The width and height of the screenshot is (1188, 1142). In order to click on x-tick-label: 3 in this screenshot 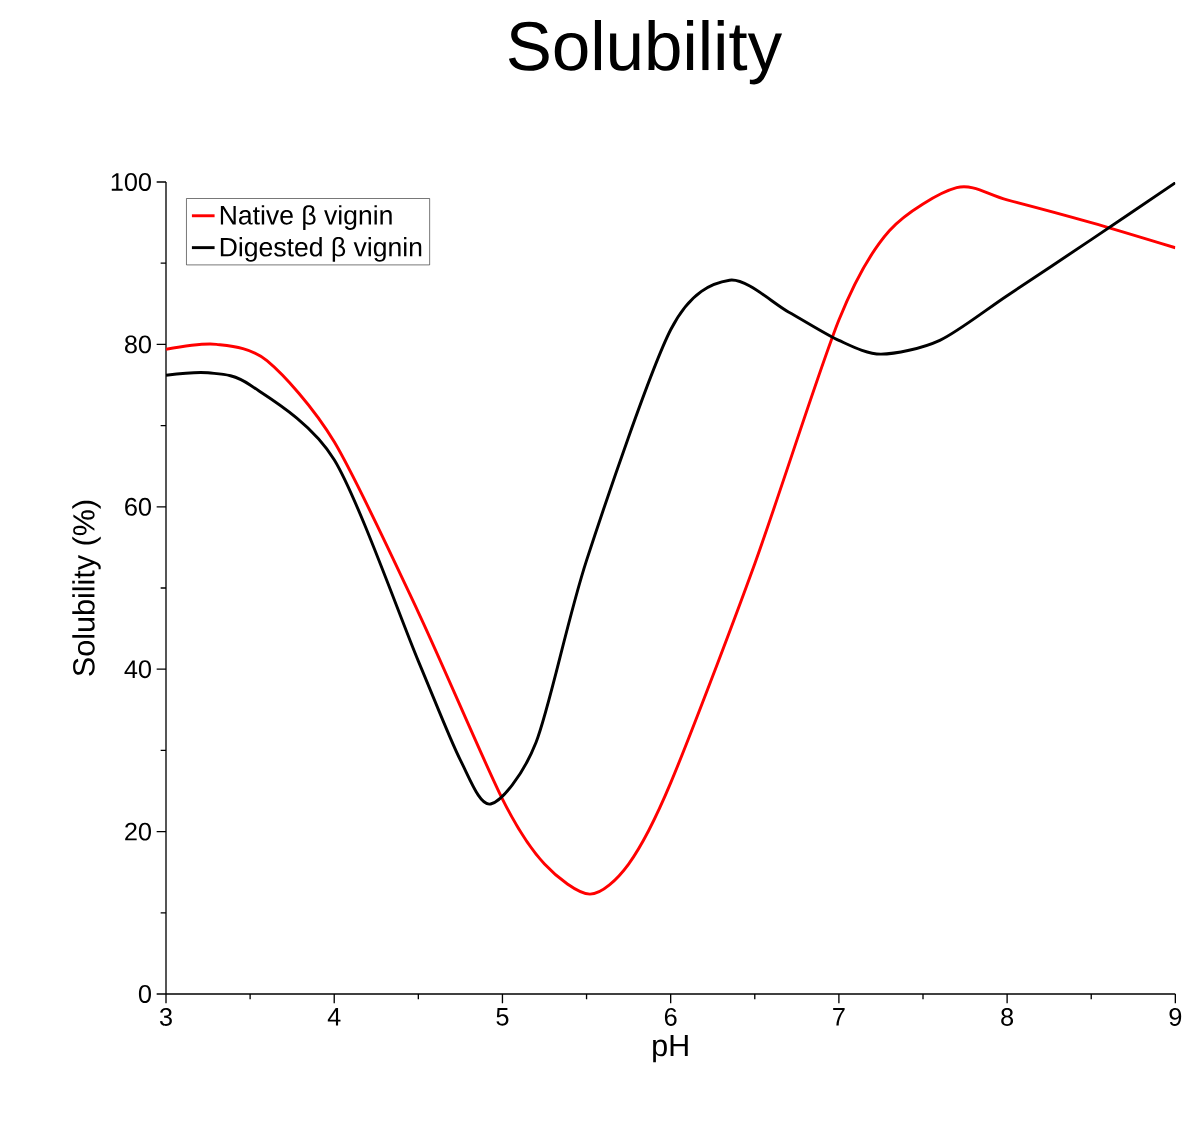, I will do `click(165, 1017)`.